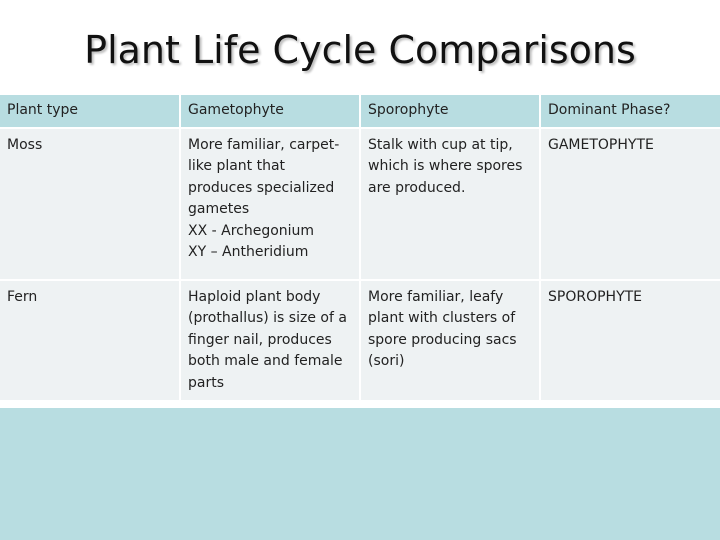 This screenshot has width=720, height=540. What do you see at coordinates (260, 339) in the screenshot?
I see `text-line: finger nail, produces` at bounding box center [260, 339].